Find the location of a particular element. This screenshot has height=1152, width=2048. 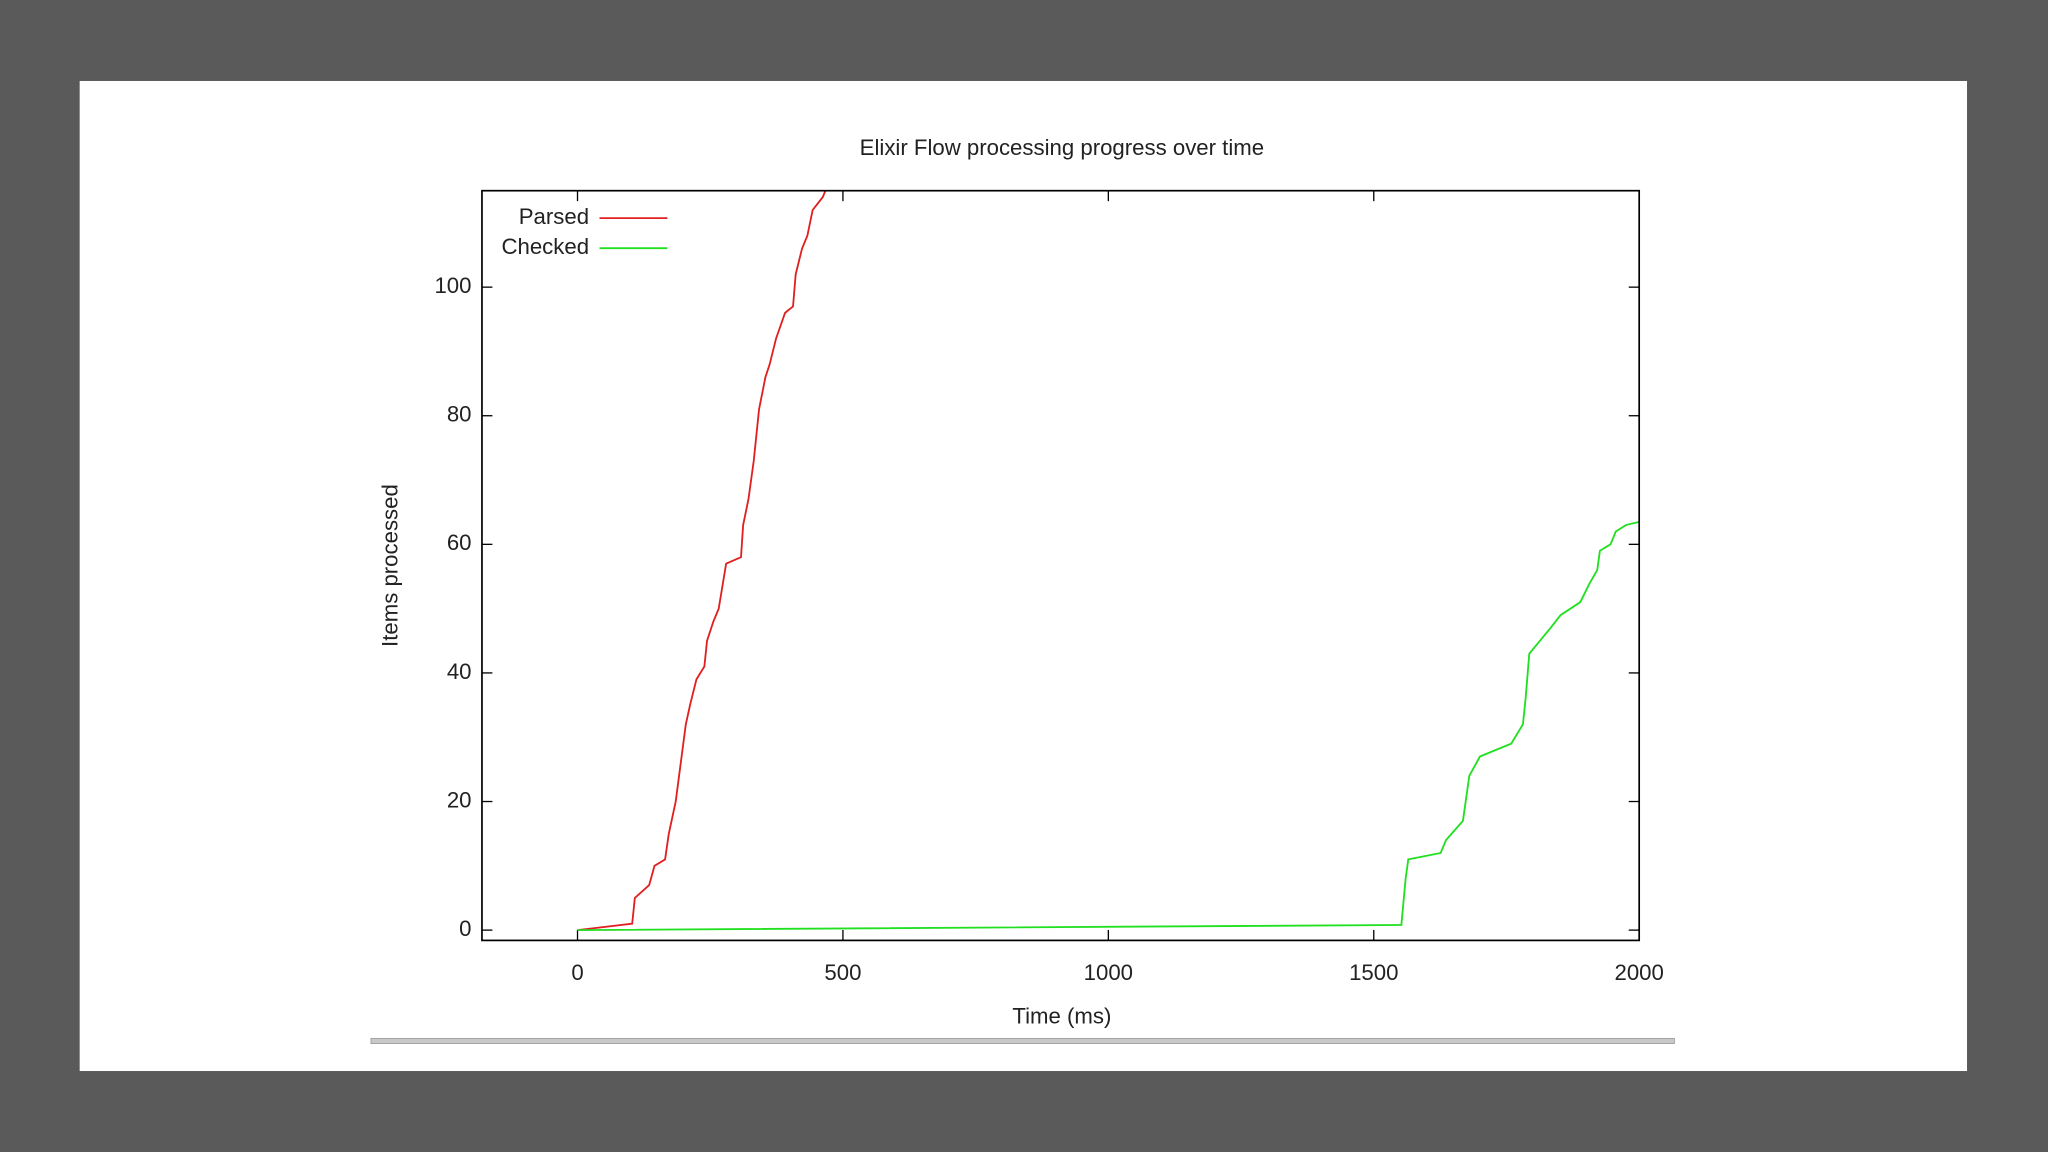

x-tick-label: 1000 is located at coordinates (1108, 972).